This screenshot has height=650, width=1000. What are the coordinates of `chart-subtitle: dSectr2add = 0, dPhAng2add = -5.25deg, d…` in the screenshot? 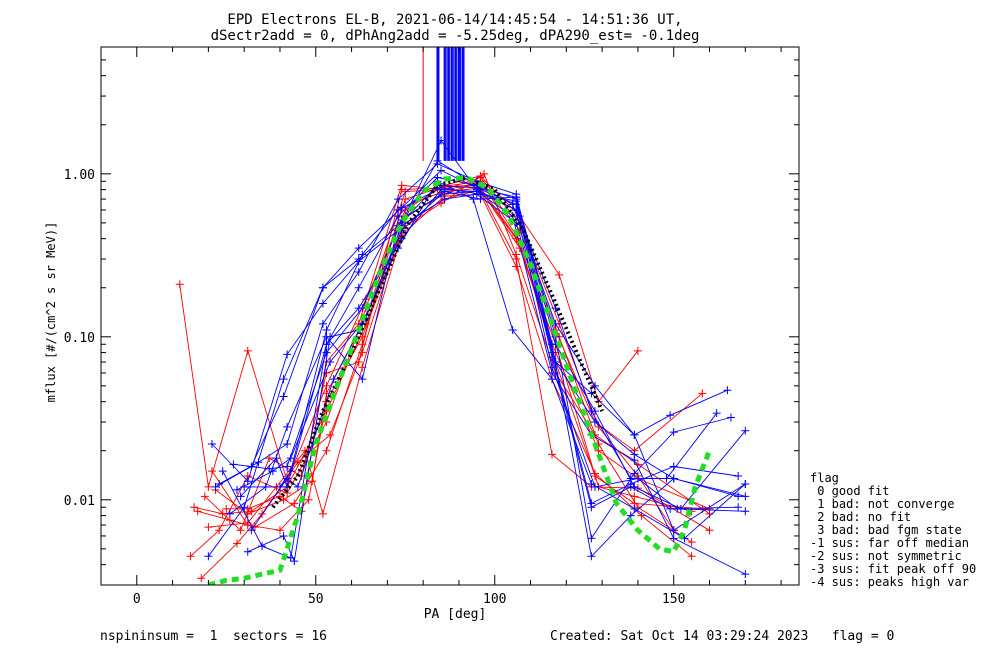 It's located at (455, 36).